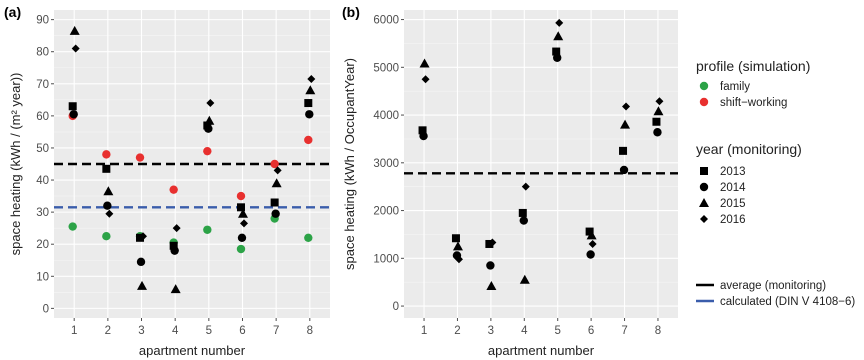 The width and height of the screenshot is (864, 360). What do you see at coordinates (704, 171) in the screenshot?
I see `legend-square-2013-swatch` at bounding box center [704, 171].